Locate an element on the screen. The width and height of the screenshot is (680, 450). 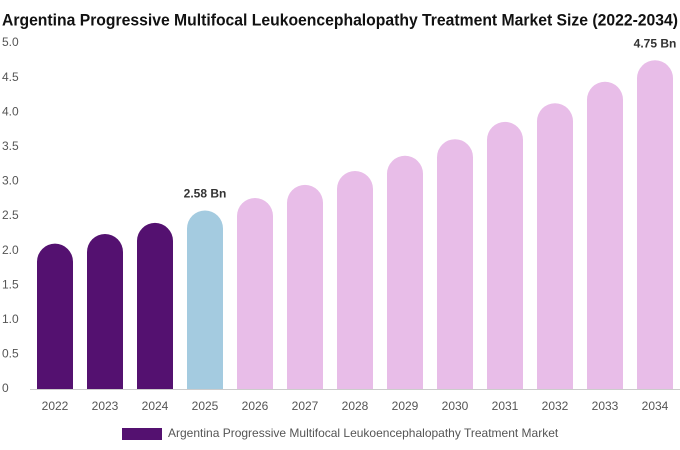
y-tick-label: 0.5 is located at coordinates (10, 354).